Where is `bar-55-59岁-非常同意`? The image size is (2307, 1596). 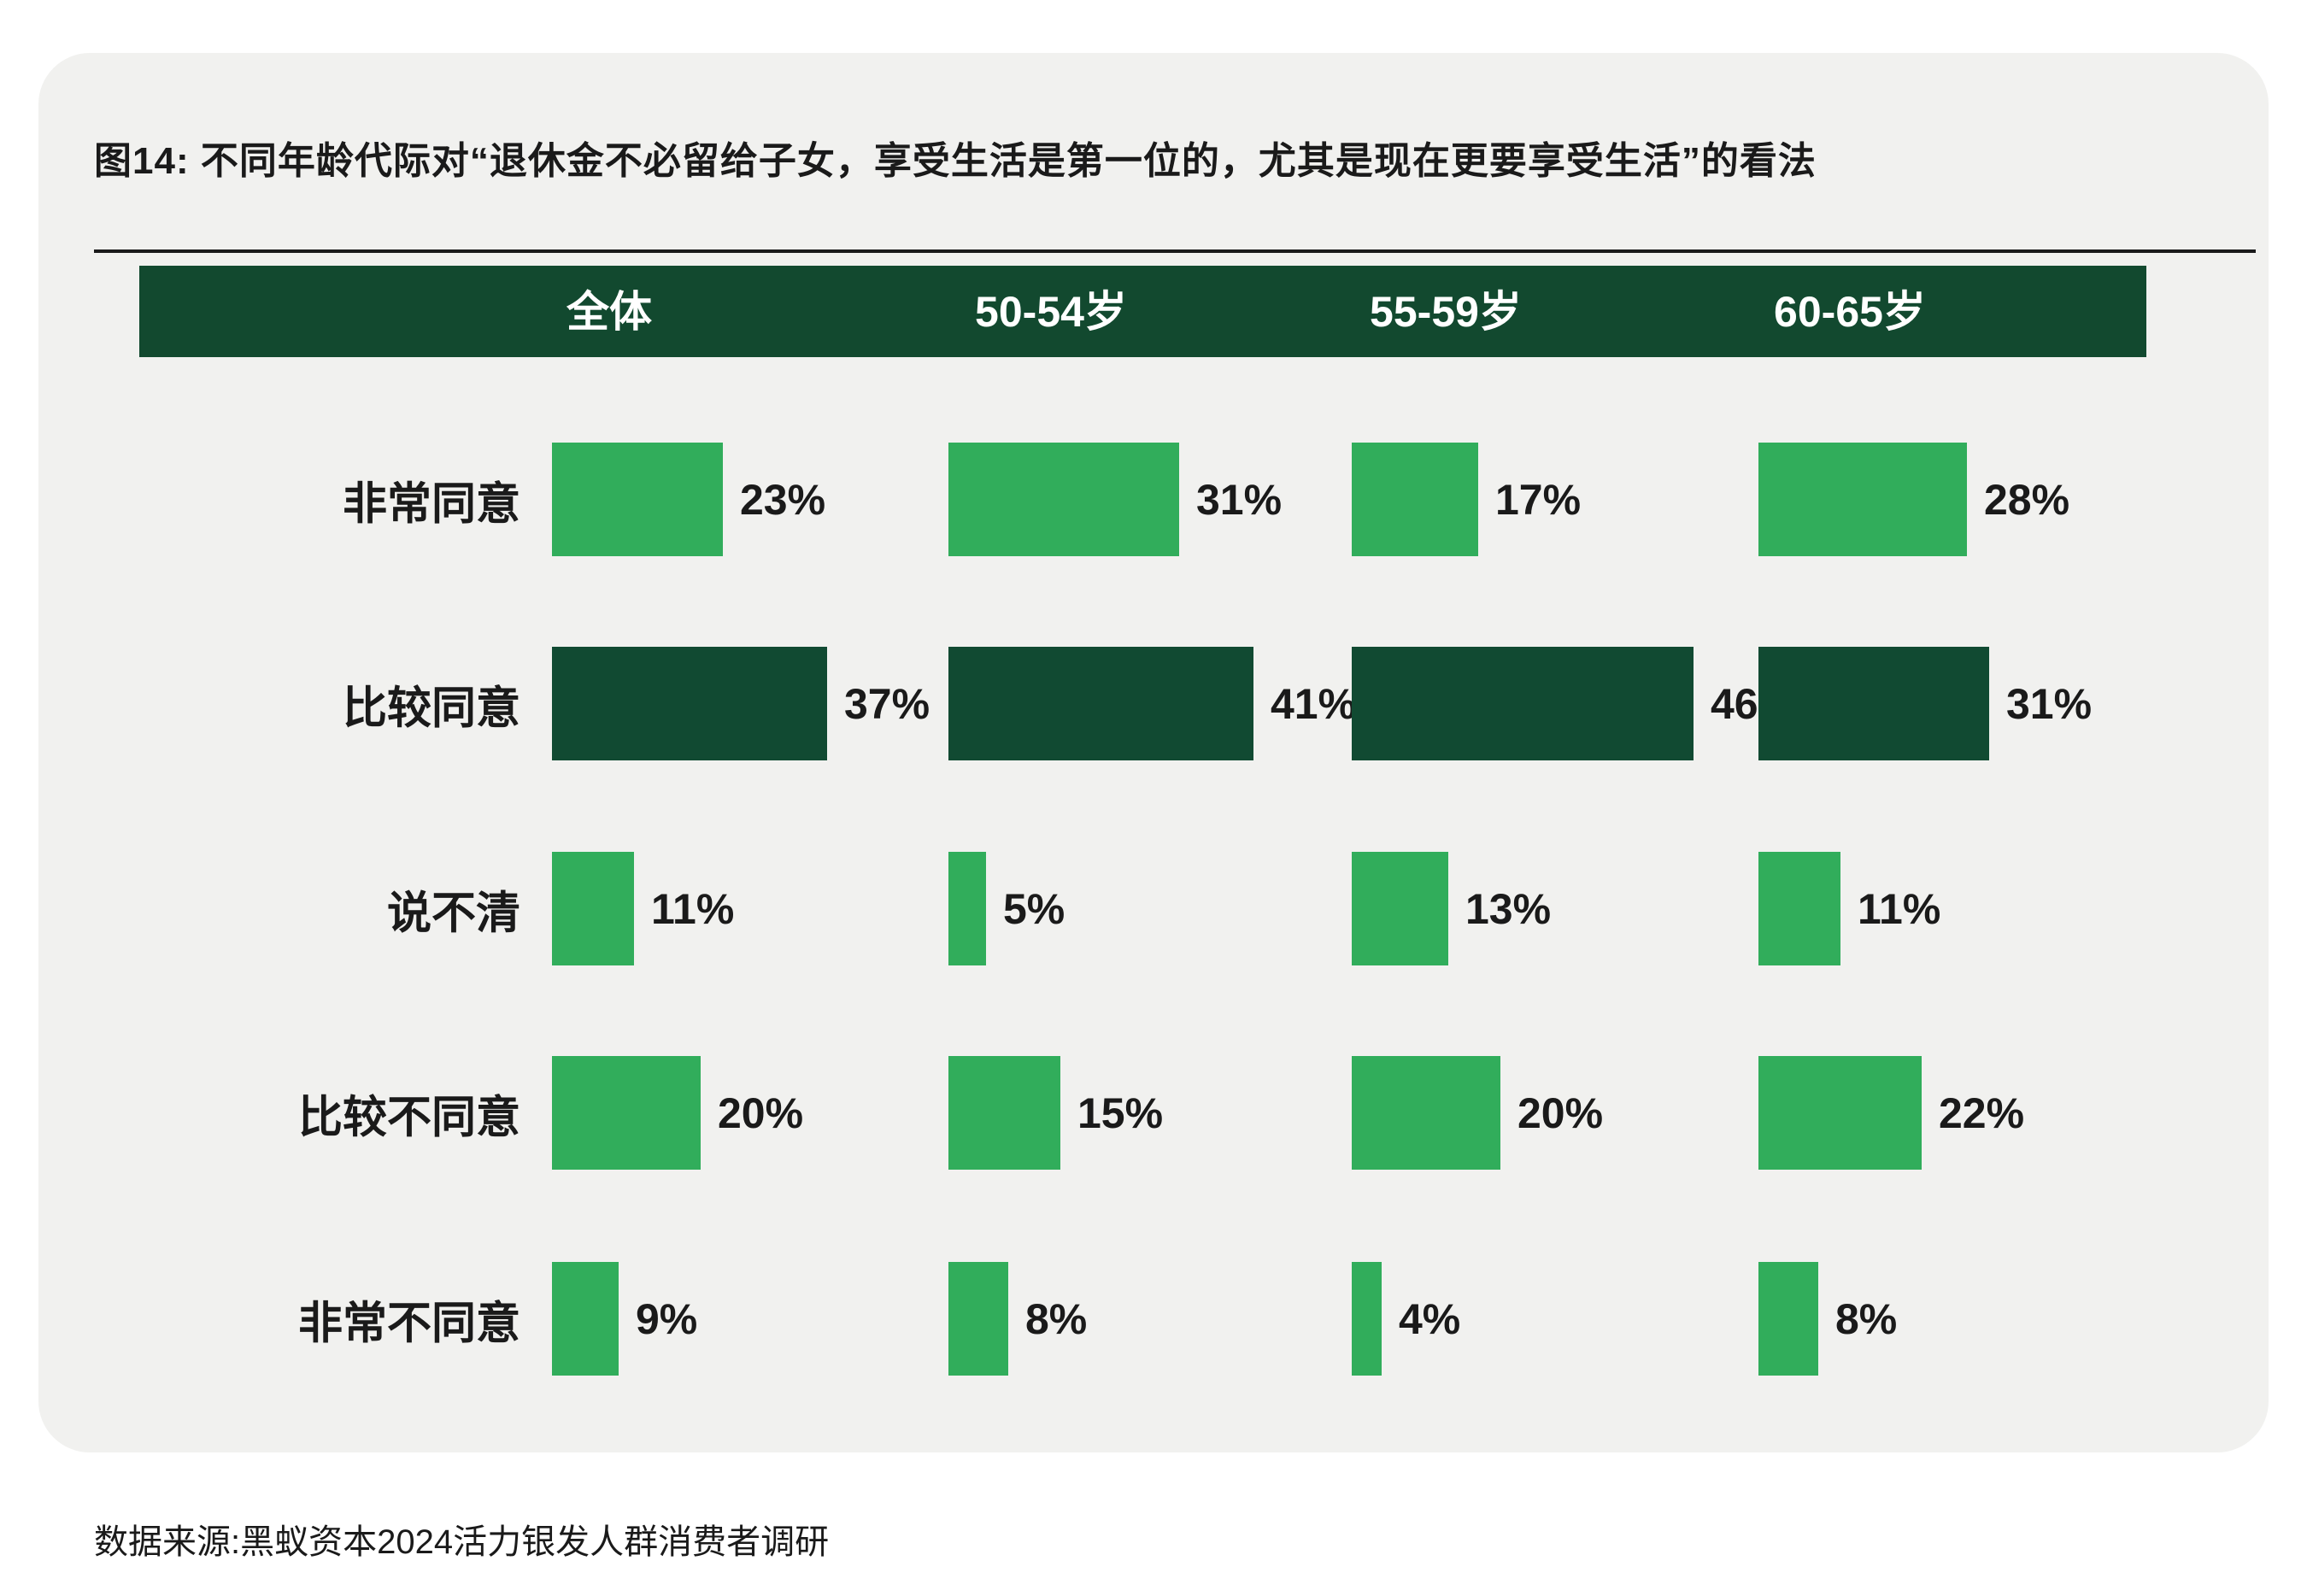
bar-55-59岁-非常同意 is located at coordinates (1415, 499).